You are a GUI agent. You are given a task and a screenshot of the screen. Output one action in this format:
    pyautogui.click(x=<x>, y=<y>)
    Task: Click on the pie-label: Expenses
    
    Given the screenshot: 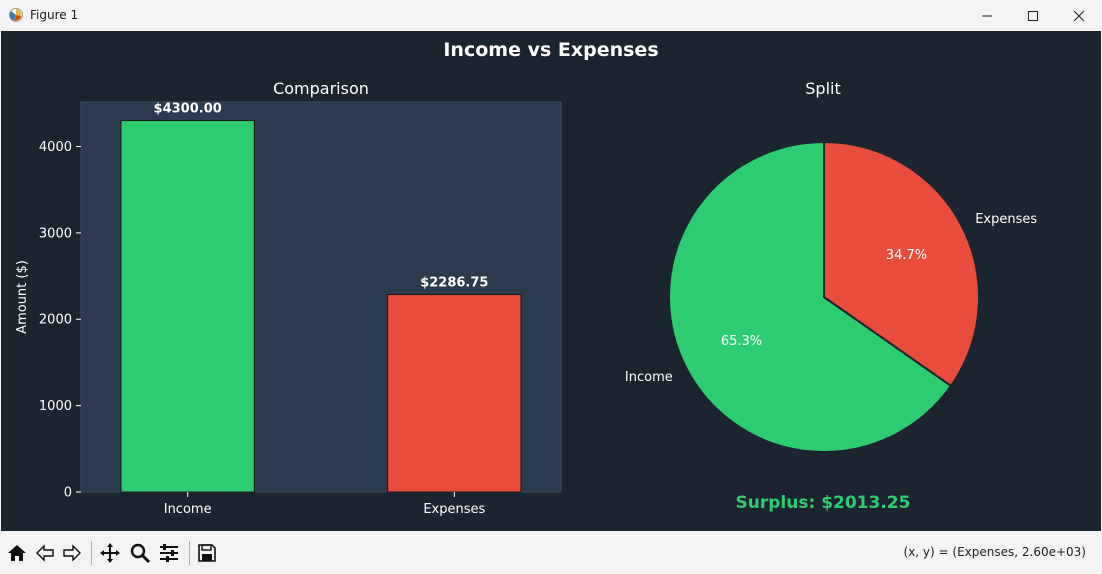 What is the action you would take?
    pyautogui.click(x=1006, y=219)
    